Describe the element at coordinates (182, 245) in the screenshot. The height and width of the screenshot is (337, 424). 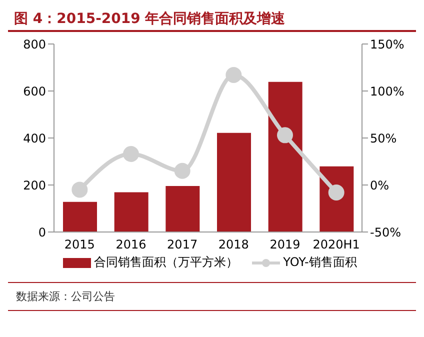
I see `x-tick-label: 2017` at that location.